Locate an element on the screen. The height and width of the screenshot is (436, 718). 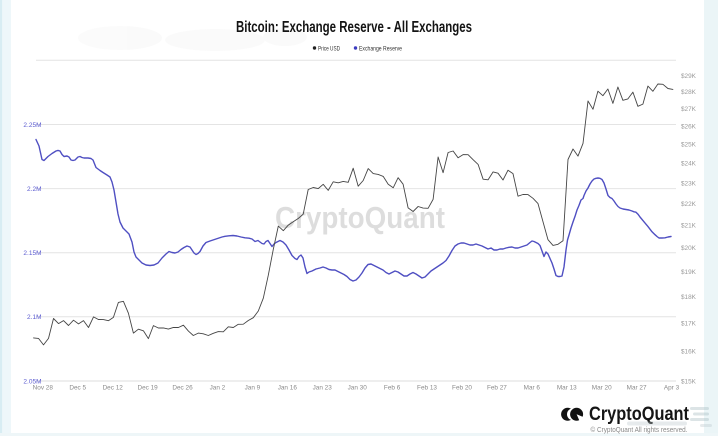
svg-text: Price USD is located at coordinates (329, 48).